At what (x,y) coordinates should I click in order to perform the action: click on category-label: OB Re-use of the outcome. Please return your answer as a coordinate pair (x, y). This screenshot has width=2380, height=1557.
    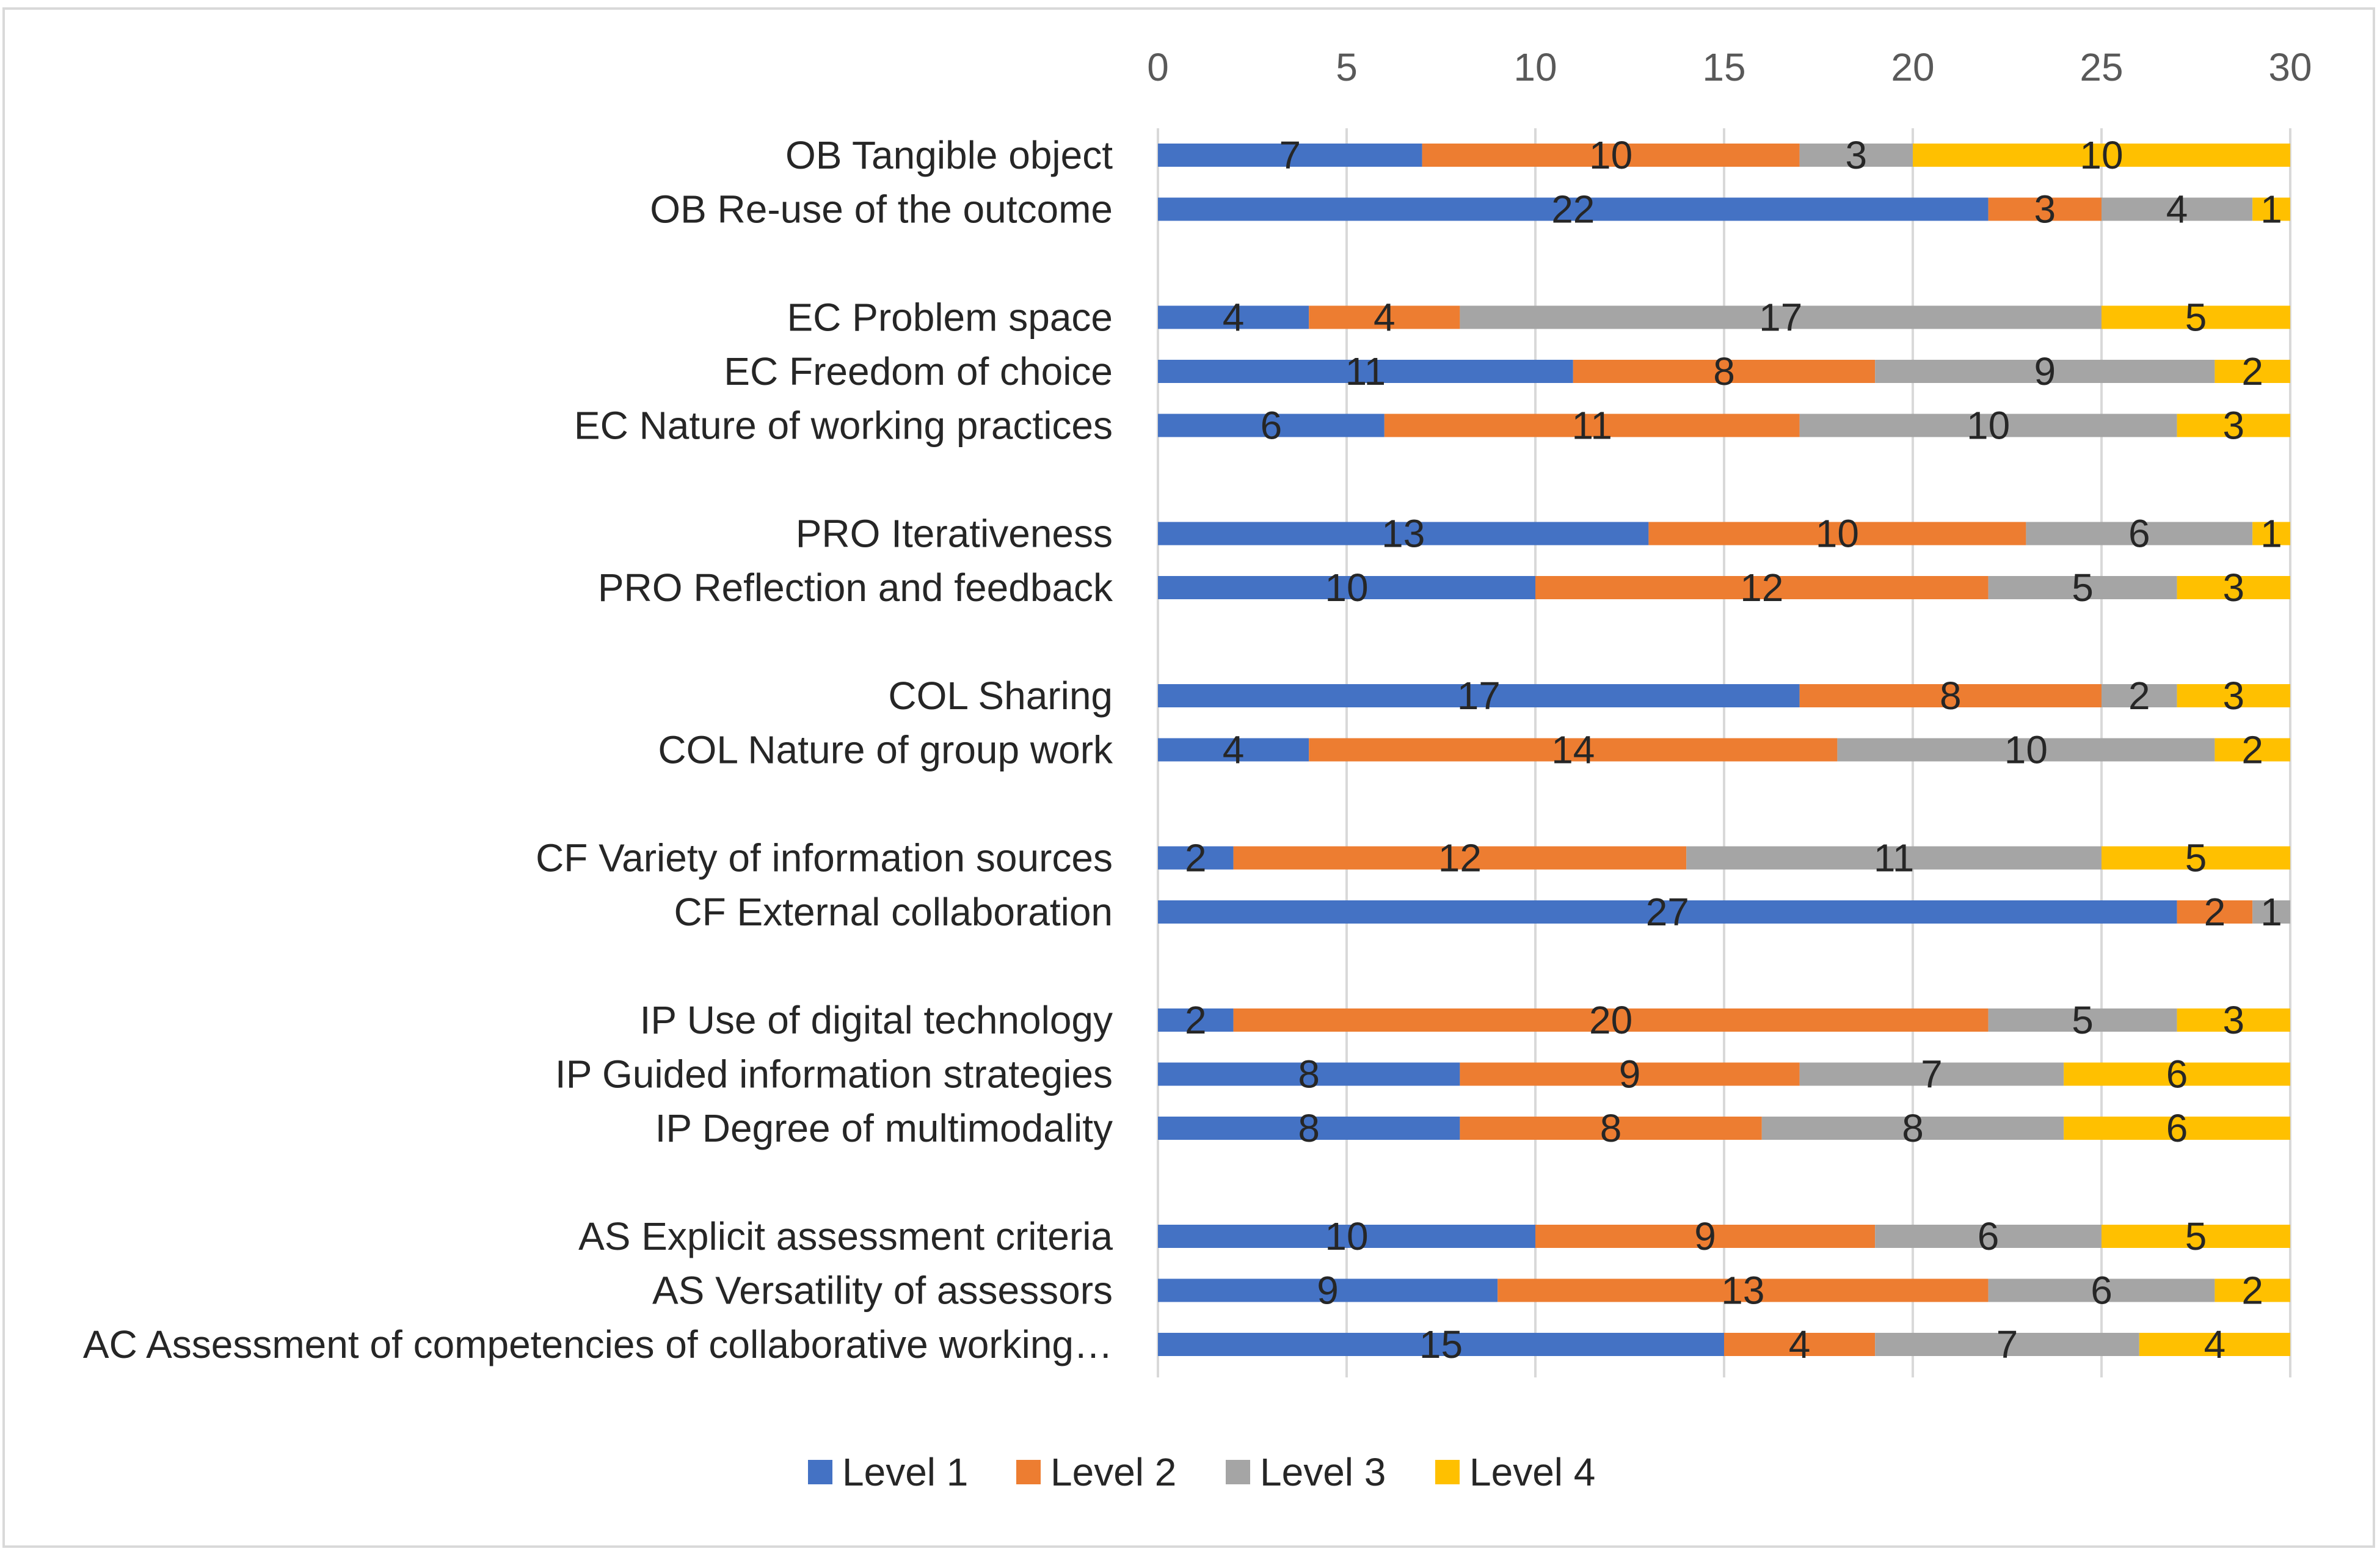
    Looking at the image, I should click on (881, 210).